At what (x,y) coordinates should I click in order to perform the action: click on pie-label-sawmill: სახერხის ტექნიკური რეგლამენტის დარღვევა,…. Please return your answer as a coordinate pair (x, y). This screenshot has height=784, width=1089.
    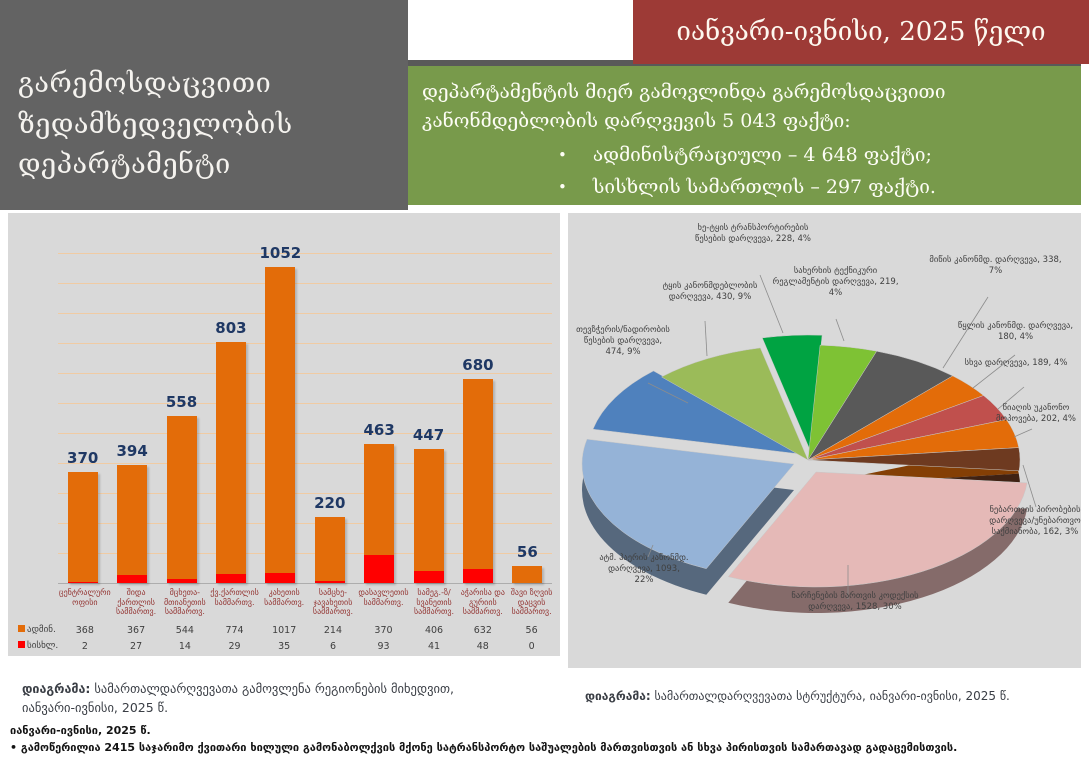
    Looking at the image, I should click on (835, 282).